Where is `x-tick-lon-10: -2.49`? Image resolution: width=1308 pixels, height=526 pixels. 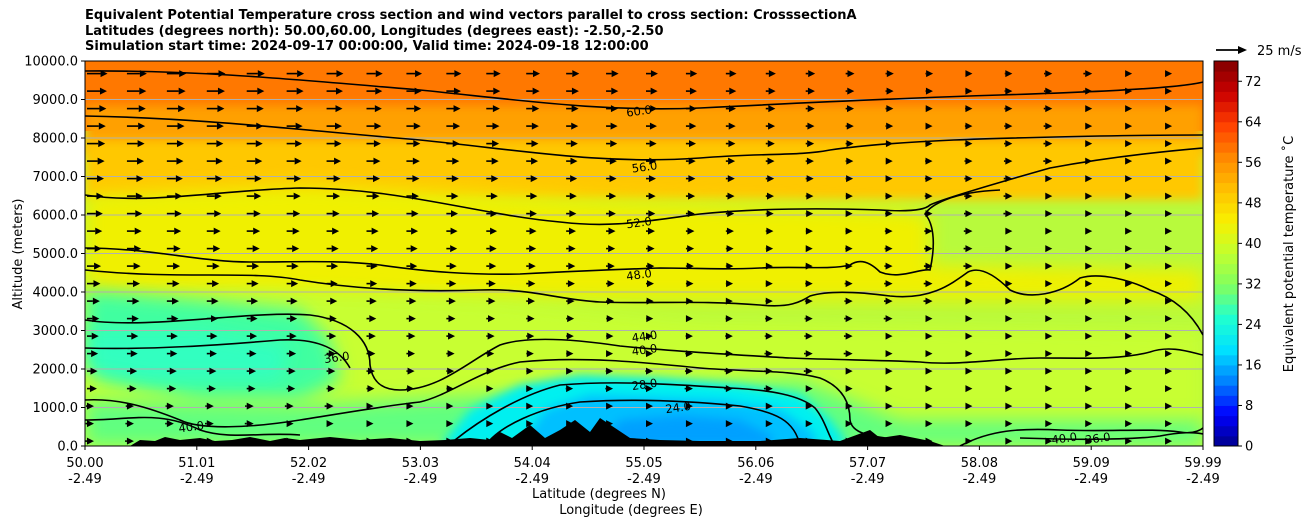 x-tick-lon-10: -2.49 is located at coordinates (1203, 479).